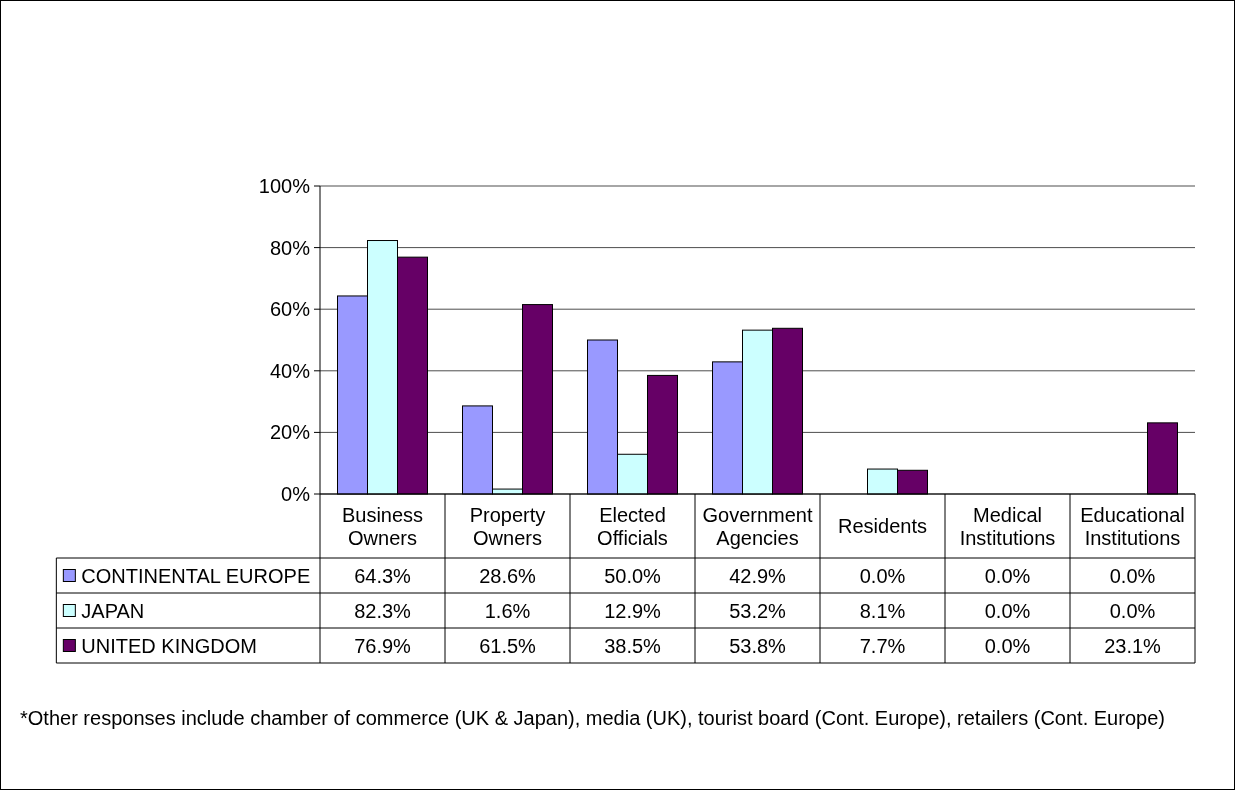  Describe the element at coordinates (284, 186) in the screenshot. I see `y-tick-label: 100%` at that location.